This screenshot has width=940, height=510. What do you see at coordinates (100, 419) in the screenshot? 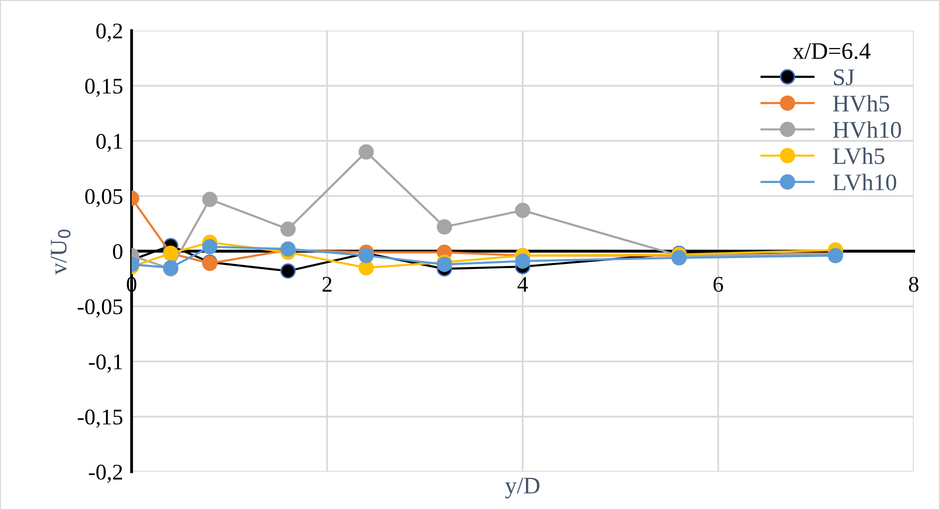
I see `y-tick-label: -0,15` at bounding box center [100, 419].